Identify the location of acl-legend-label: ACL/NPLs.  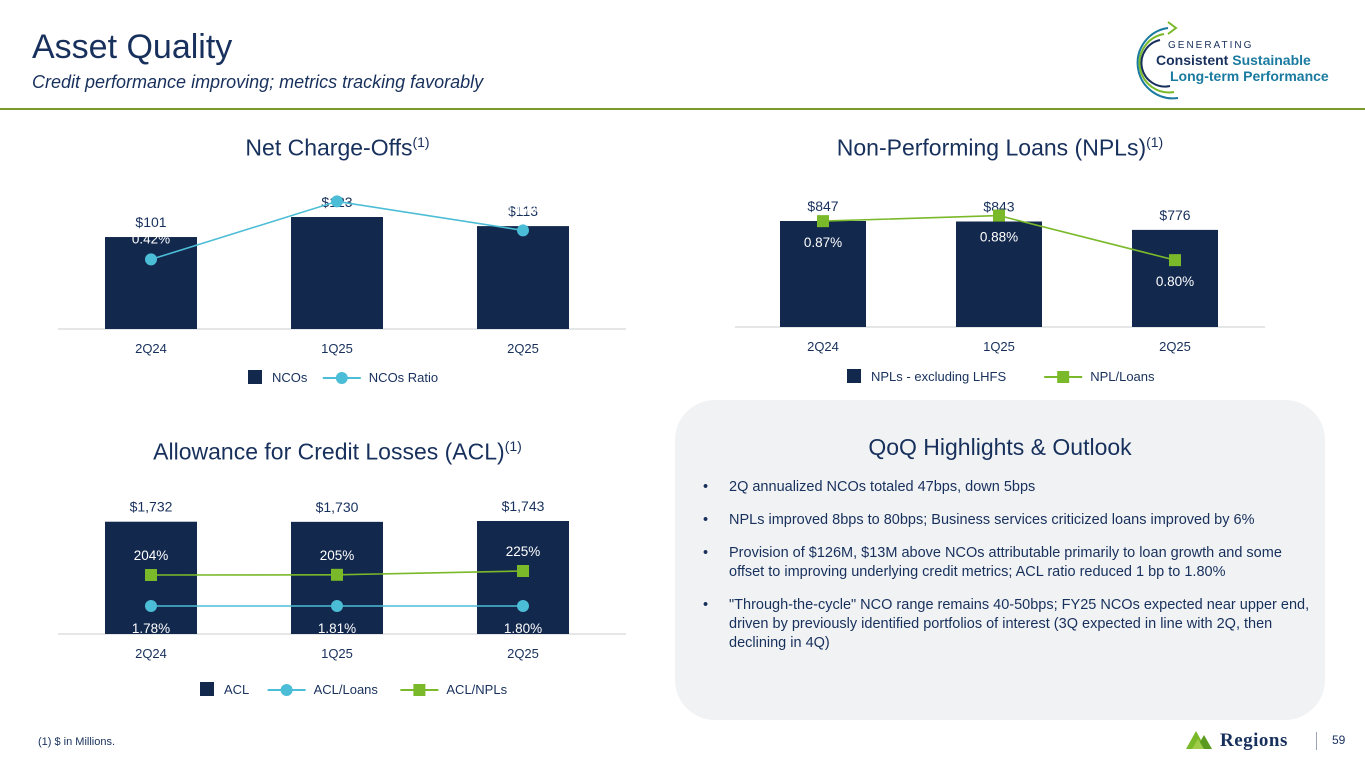
(476, 689).